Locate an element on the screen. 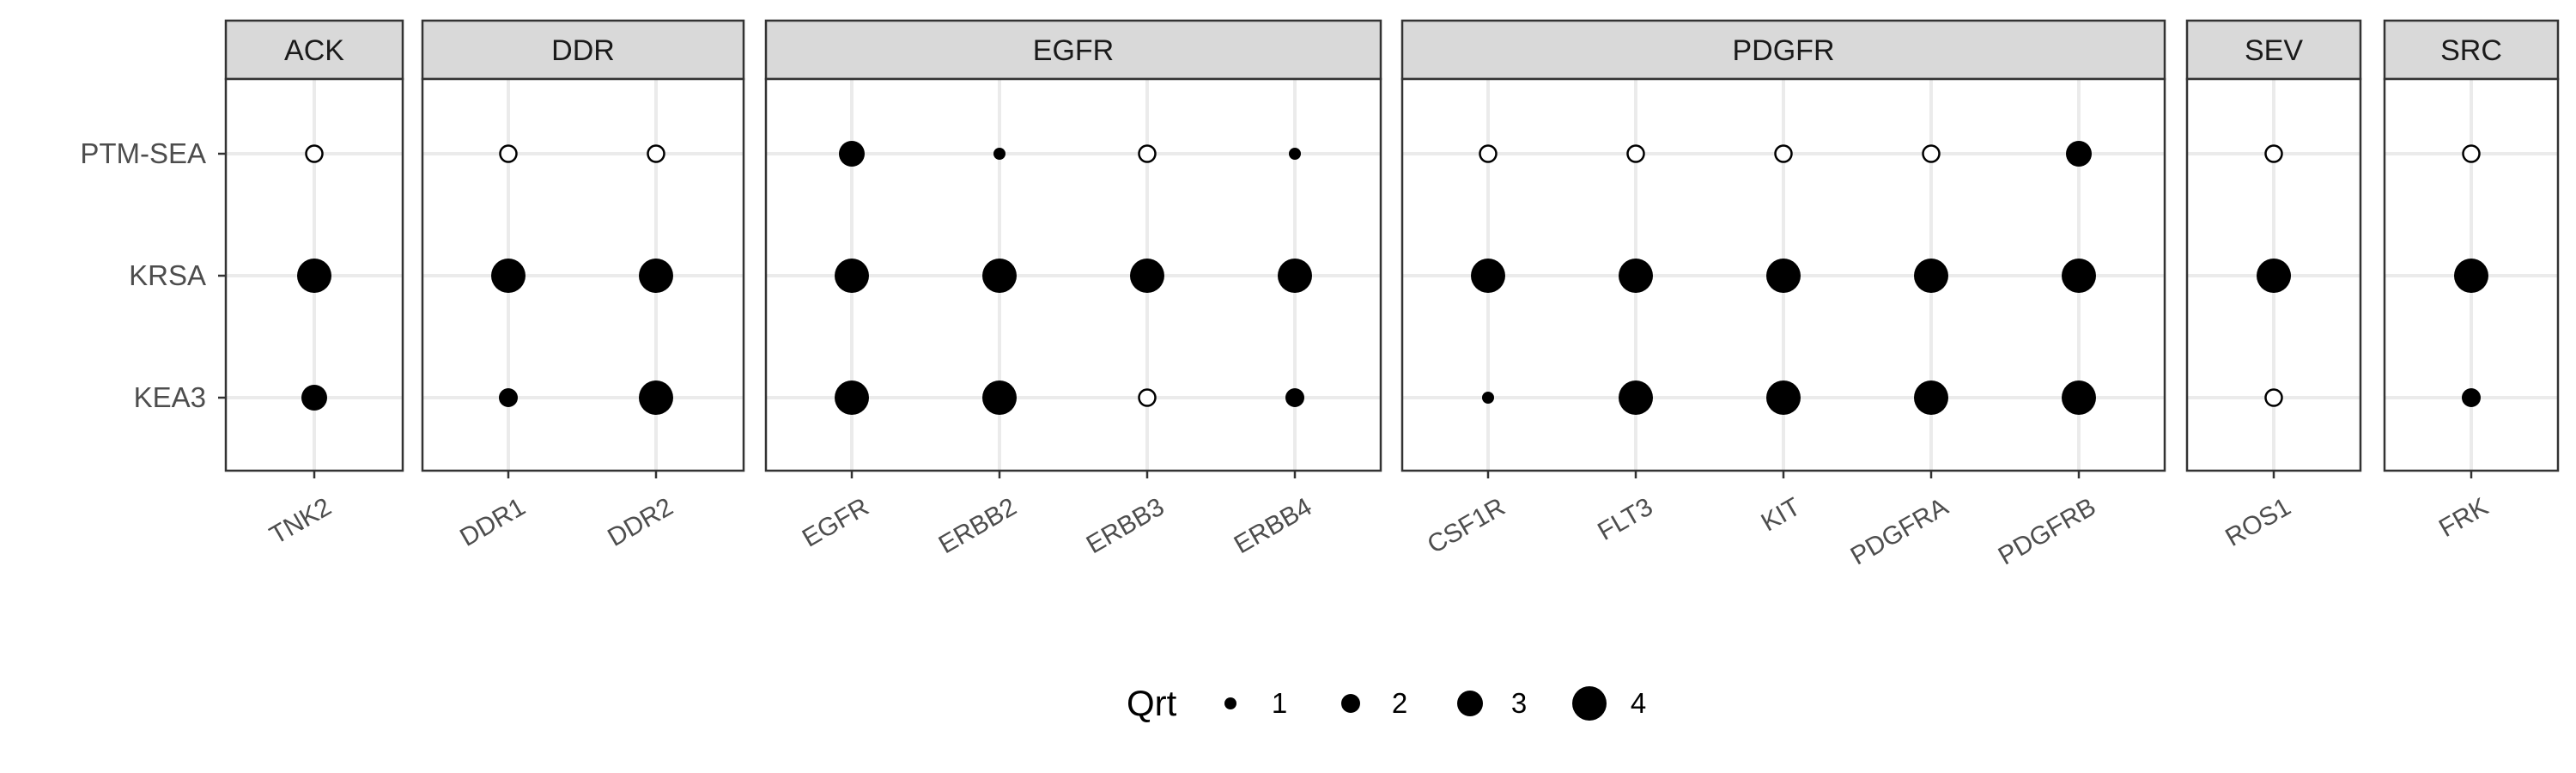 The height and width of the screenshot is (773, 2576). y-axis: PTM-SEA KRSA KEA3 is located at coordinates (153, 275).